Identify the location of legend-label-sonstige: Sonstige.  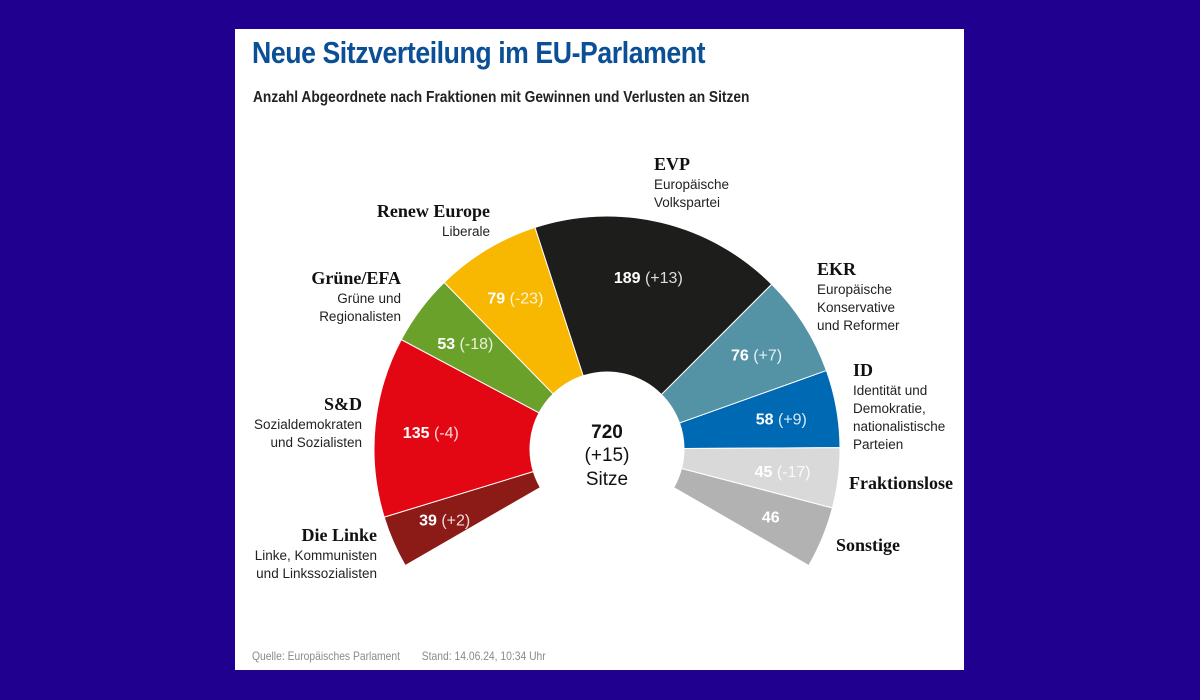
(868, 545).